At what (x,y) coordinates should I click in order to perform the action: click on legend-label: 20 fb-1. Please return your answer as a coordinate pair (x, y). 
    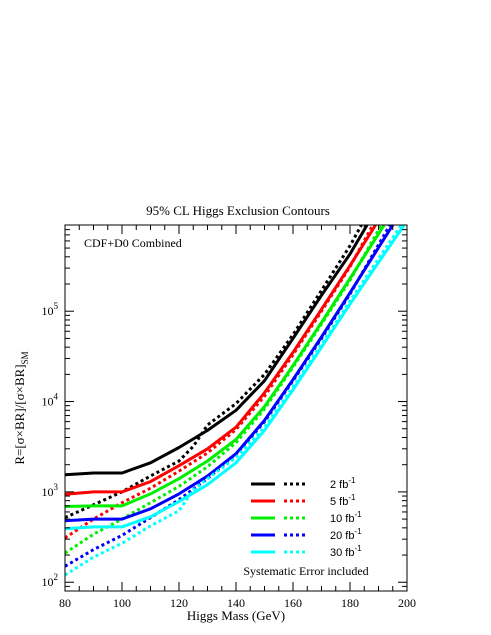
    Looking at the image, I should click on (346, 534).